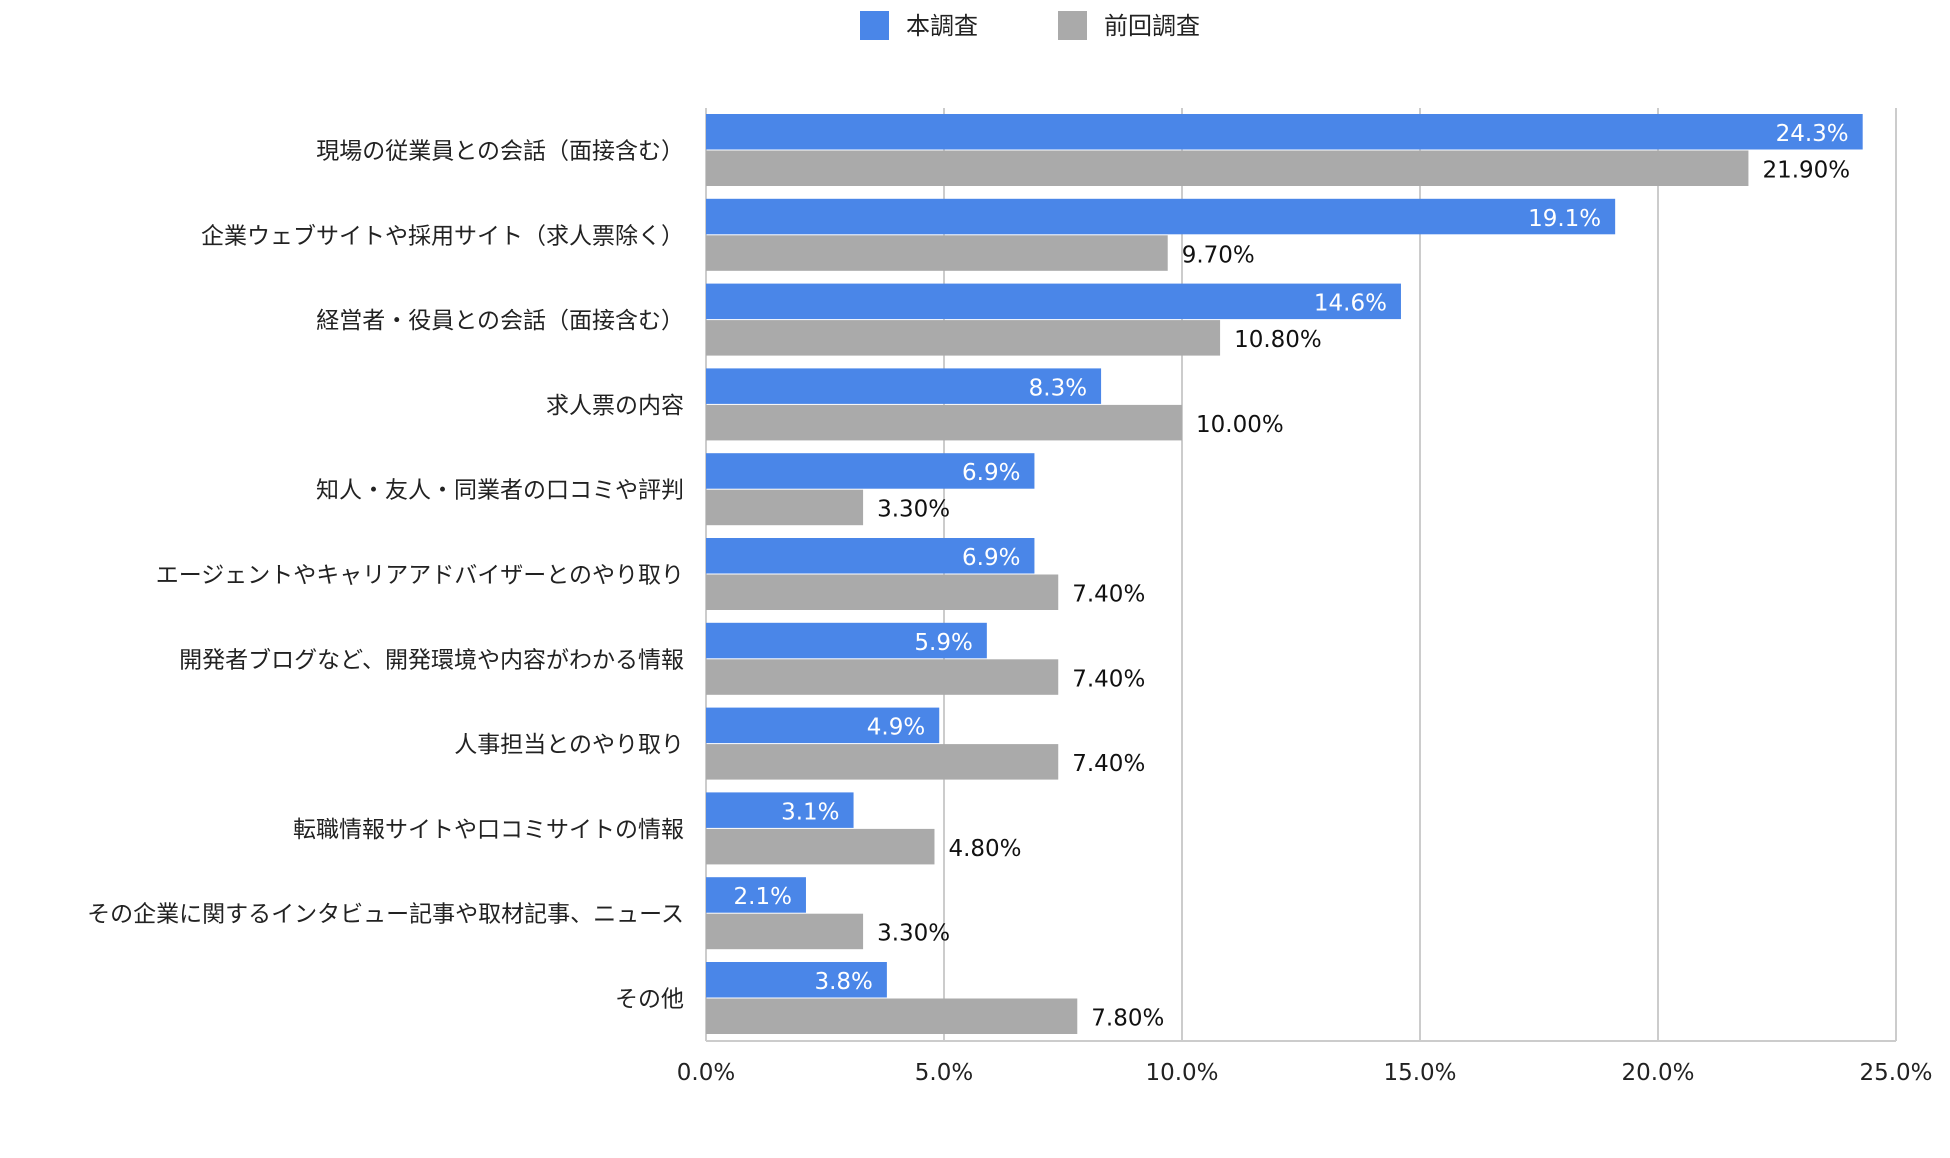  What do you see at coordinates (1812, 134) in the screenshot?
I see `data-label-current: 24.3%` at bounding box center [1812, 134].